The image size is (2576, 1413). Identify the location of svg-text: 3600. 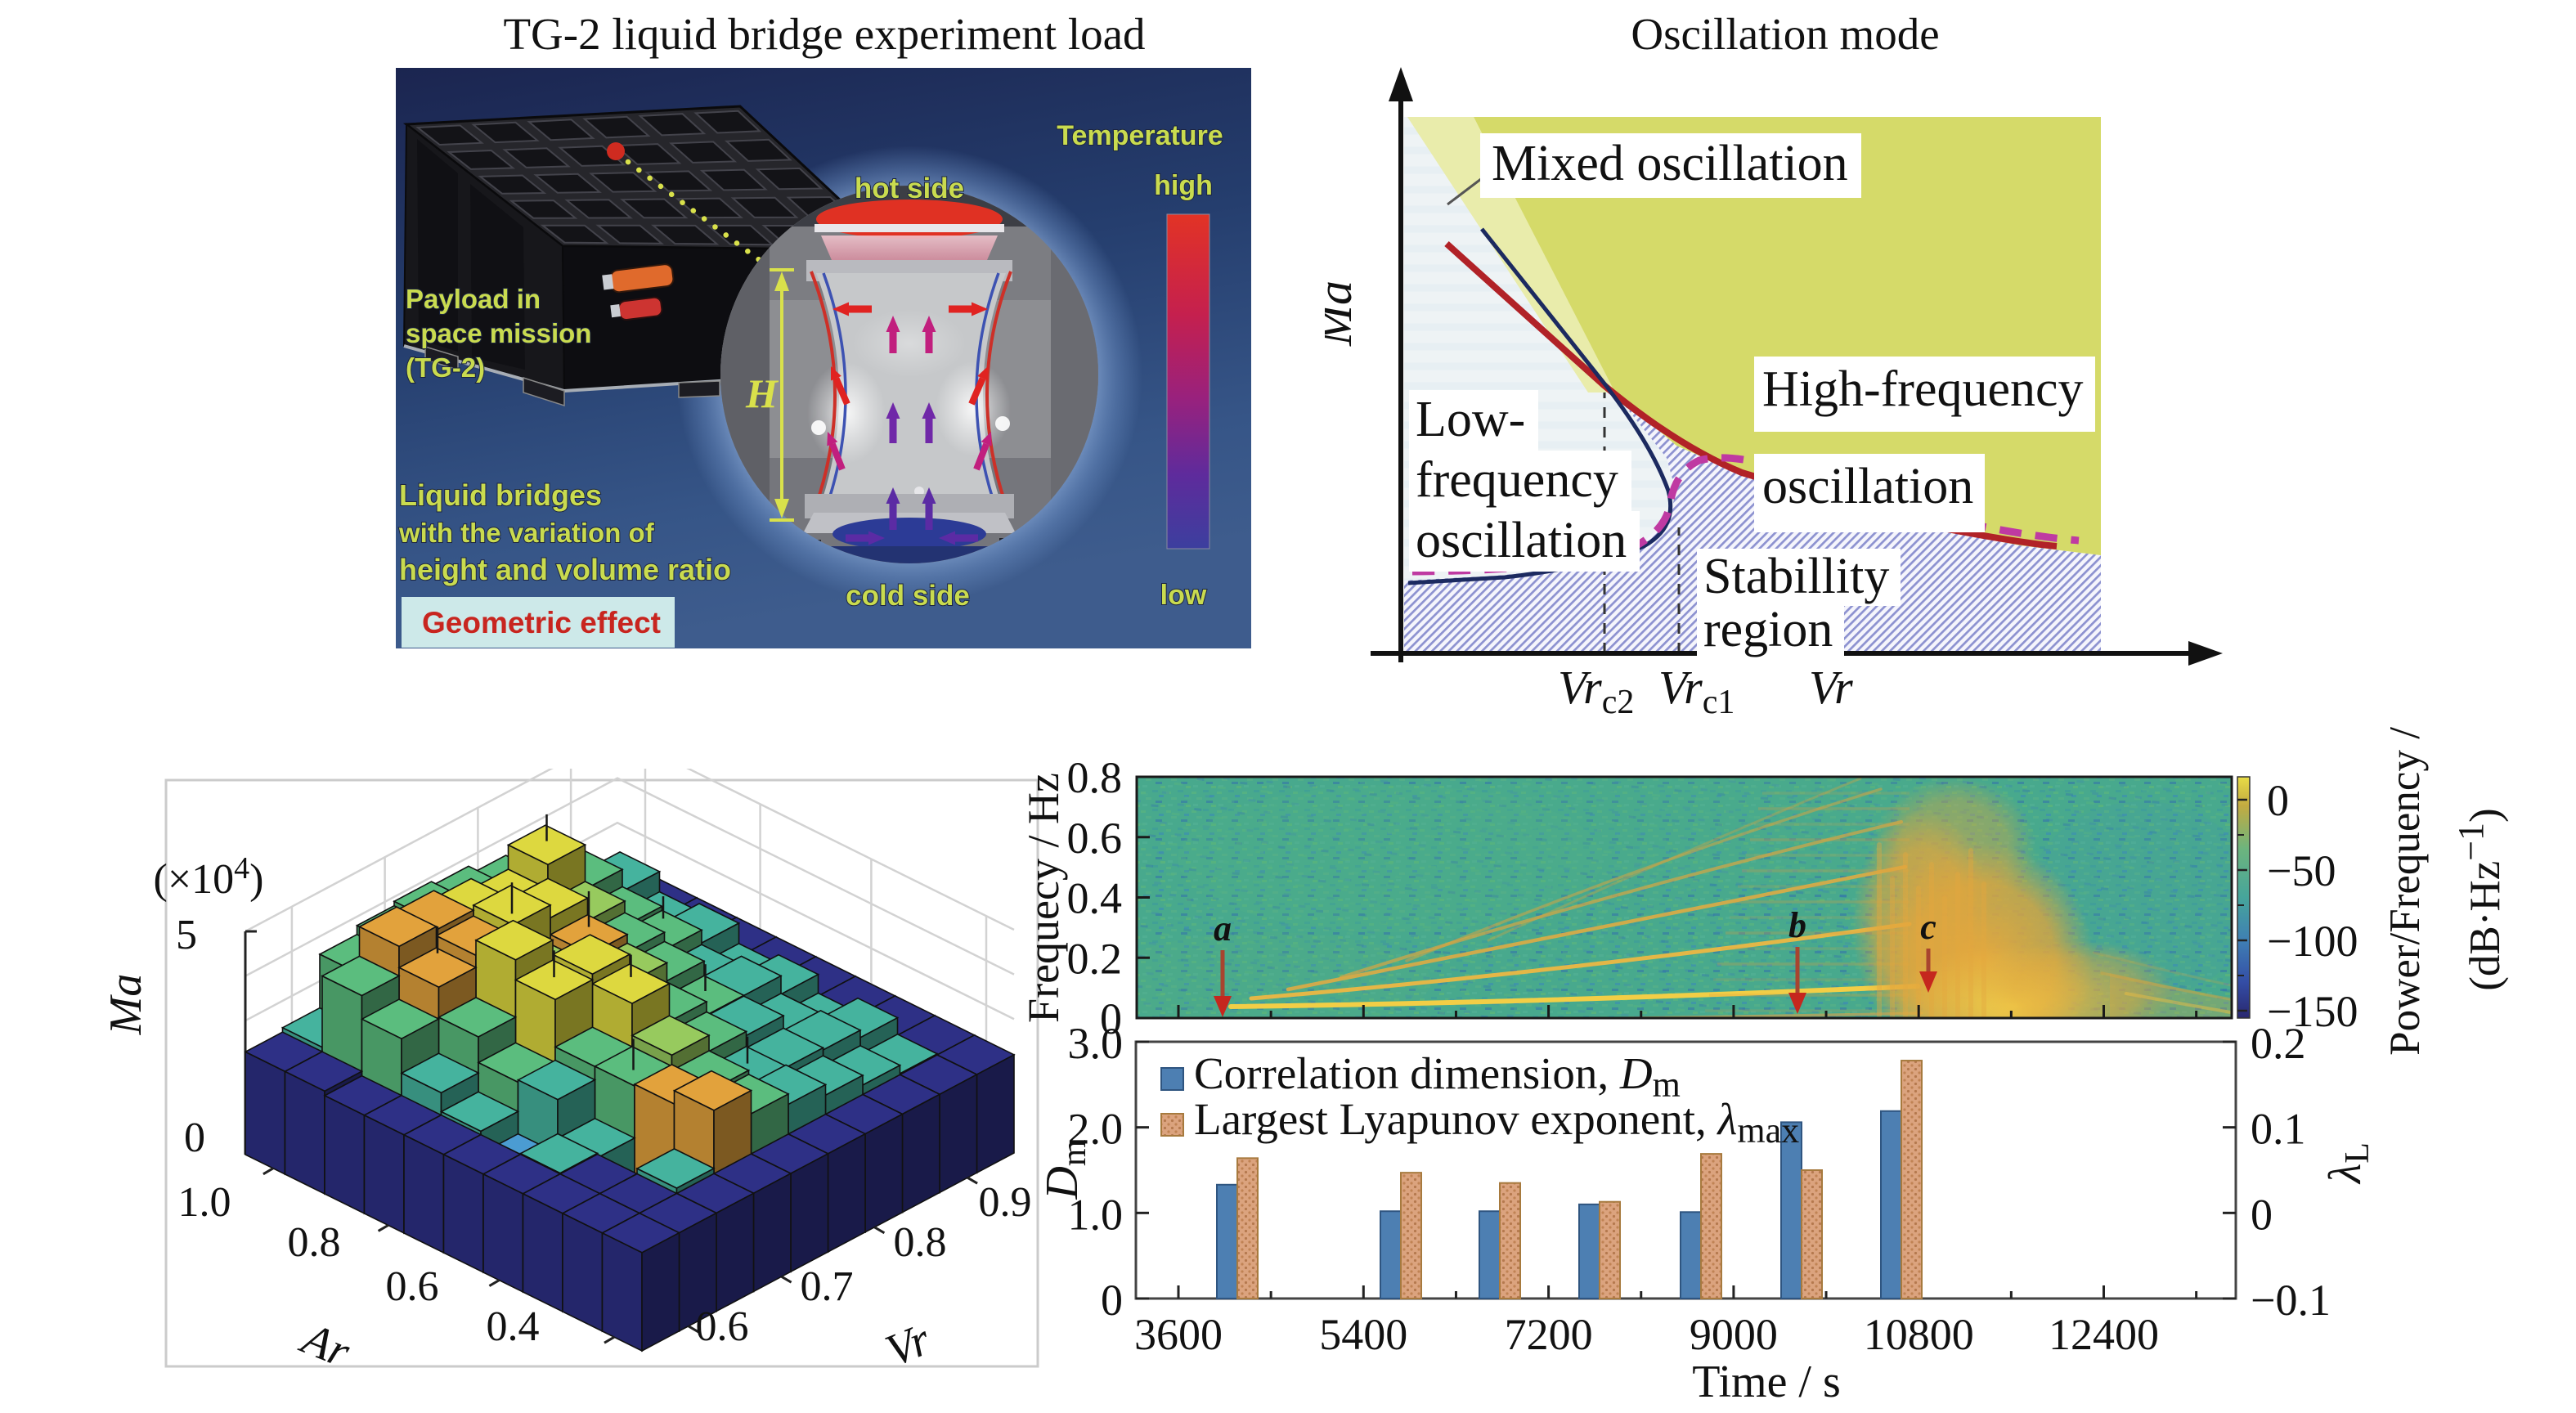
(1178, 1334).